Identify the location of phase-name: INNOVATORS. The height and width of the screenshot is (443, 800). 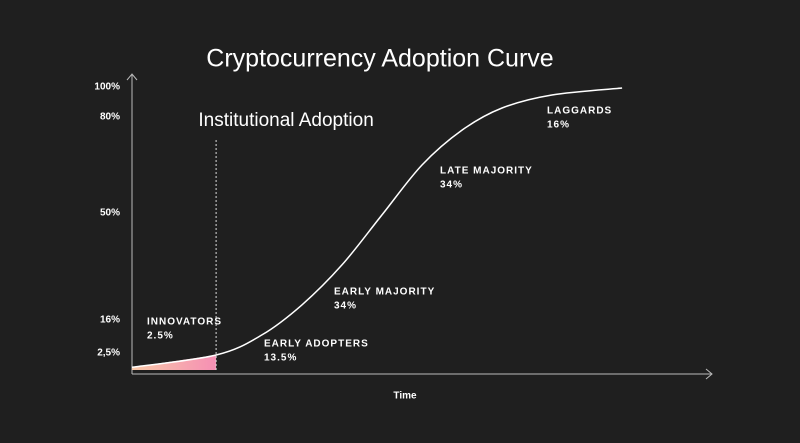
(184, 322).